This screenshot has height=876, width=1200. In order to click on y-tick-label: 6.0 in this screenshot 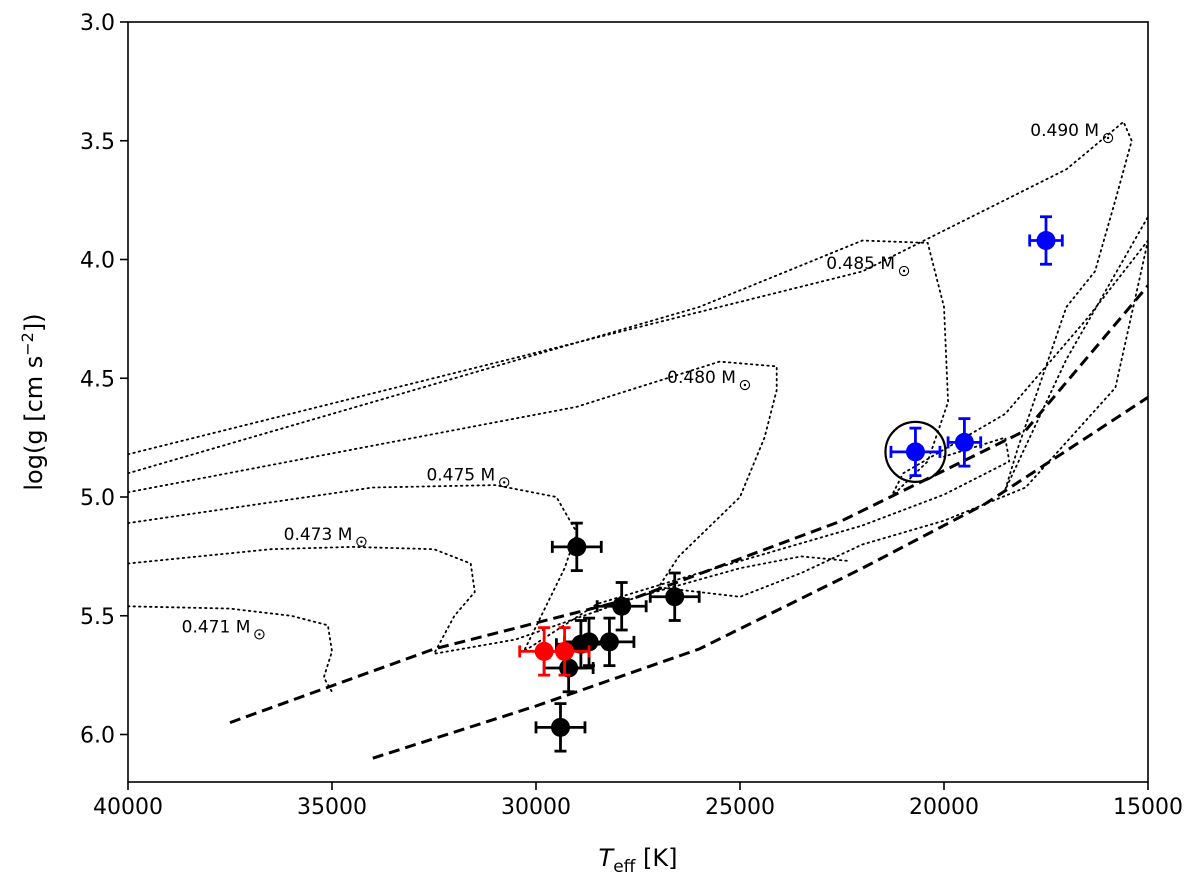, I will do `click(97, 736)`.